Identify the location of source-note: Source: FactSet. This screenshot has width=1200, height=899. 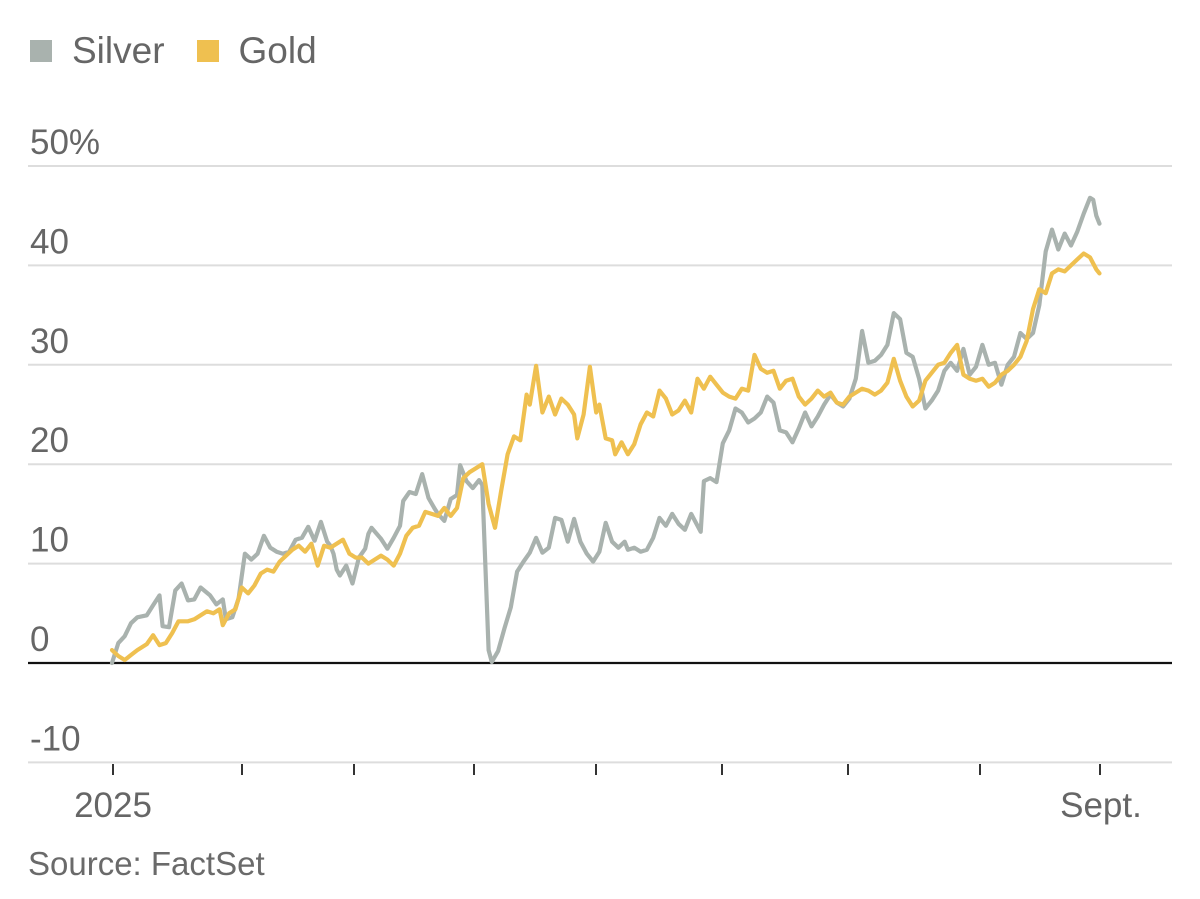
(146, 863).